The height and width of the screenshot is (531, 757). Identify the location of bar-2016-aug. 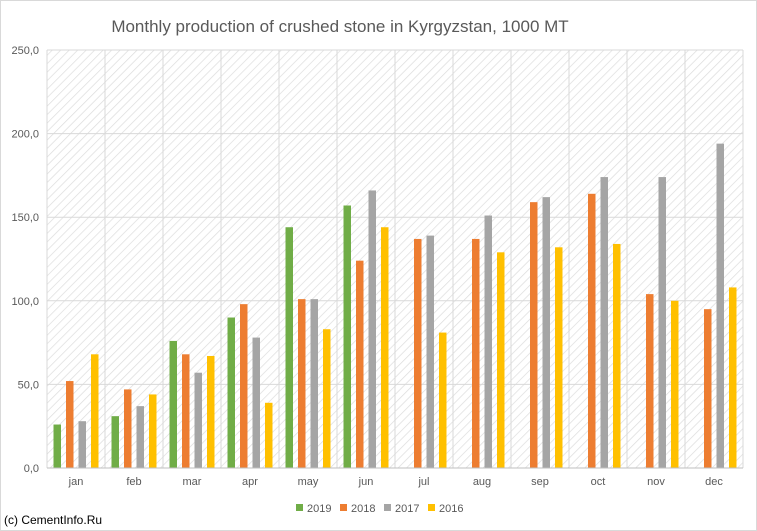
(501, 360).